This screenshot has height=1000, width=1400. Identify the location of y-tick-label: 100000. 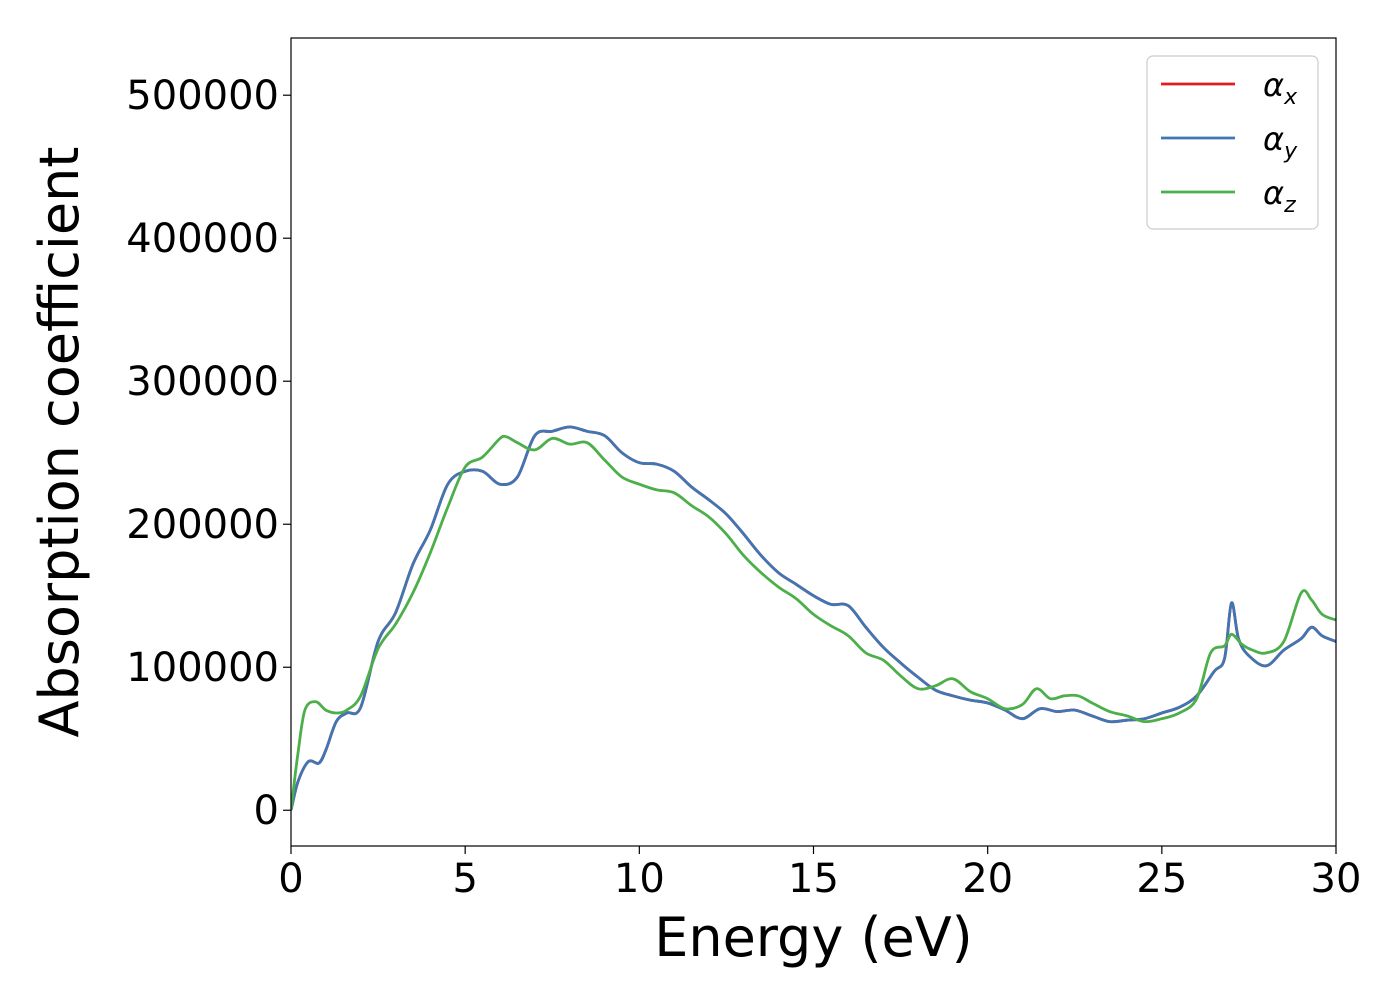
(202, 668).